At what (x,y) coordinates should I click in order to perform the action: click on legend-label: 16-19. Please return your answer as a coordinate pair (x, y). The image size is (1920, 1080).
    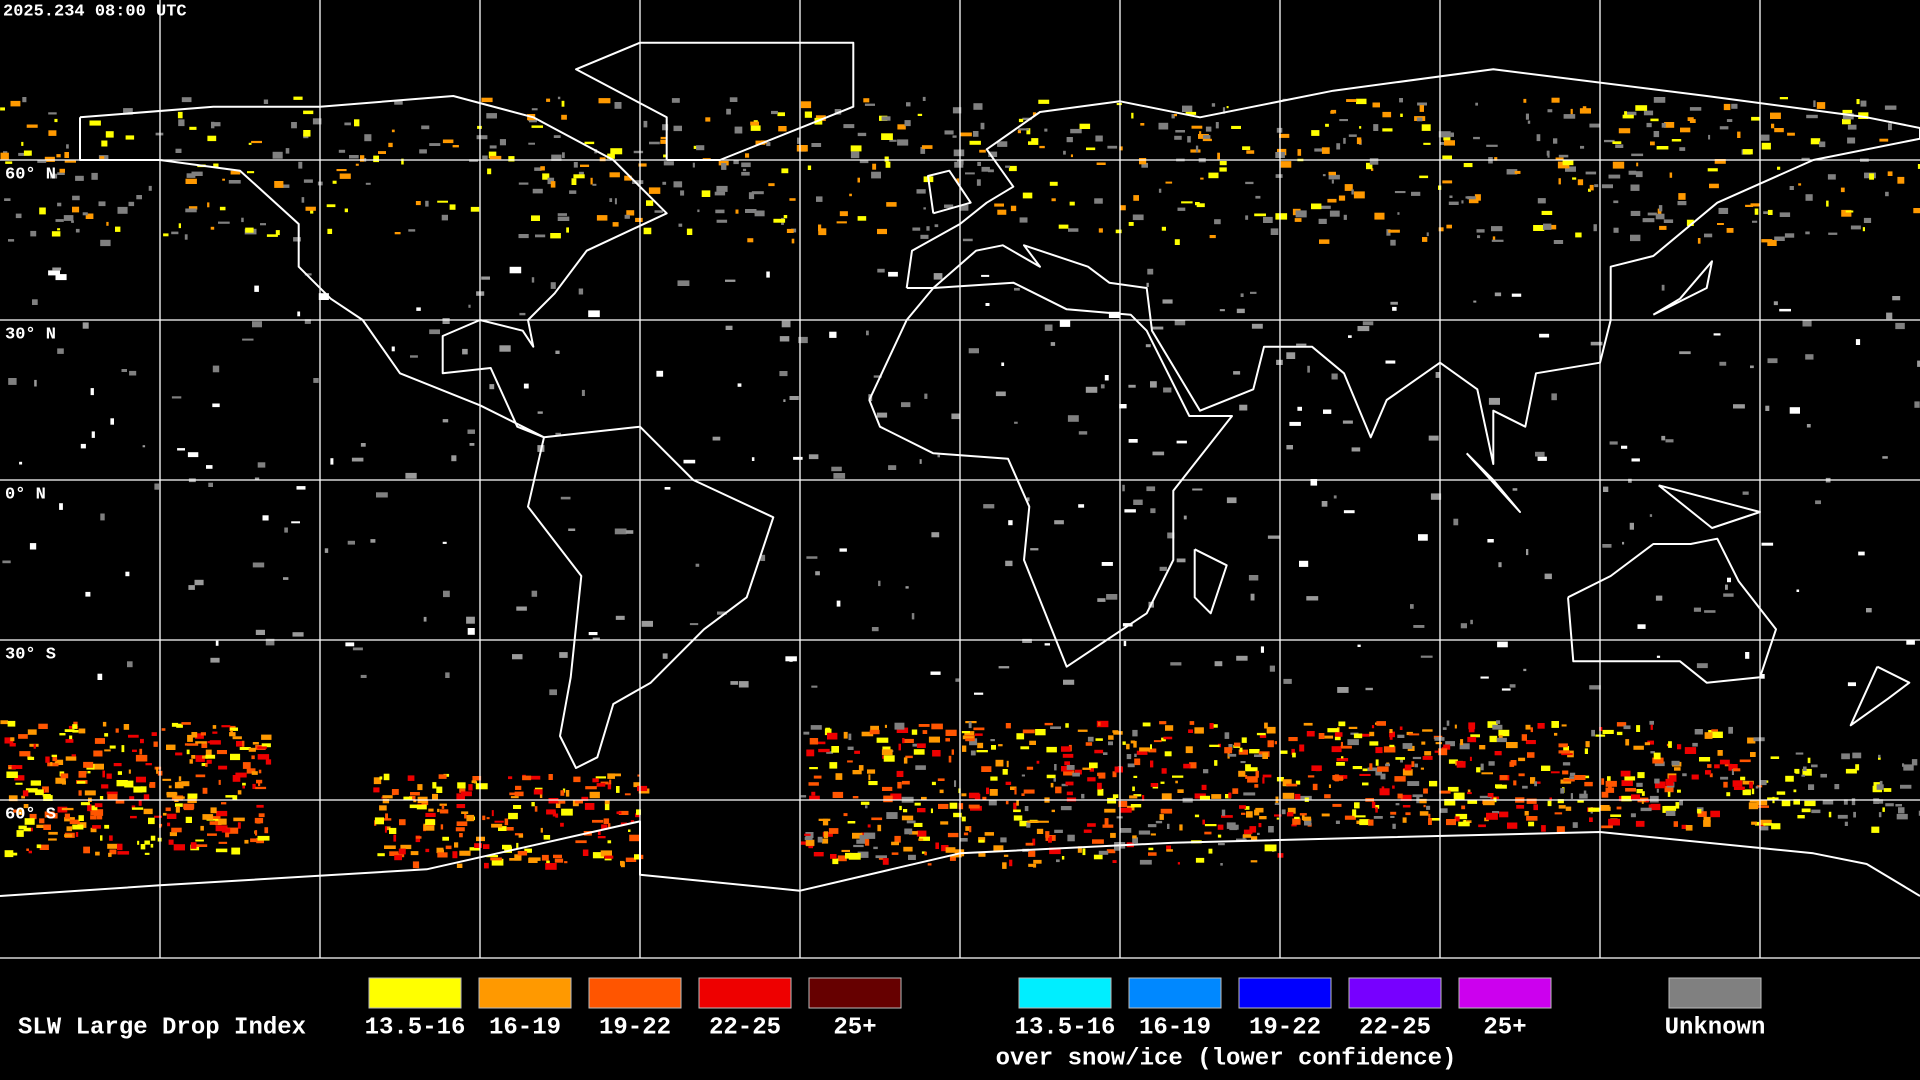
    Looking at the image, I should click on (1175, 1027).